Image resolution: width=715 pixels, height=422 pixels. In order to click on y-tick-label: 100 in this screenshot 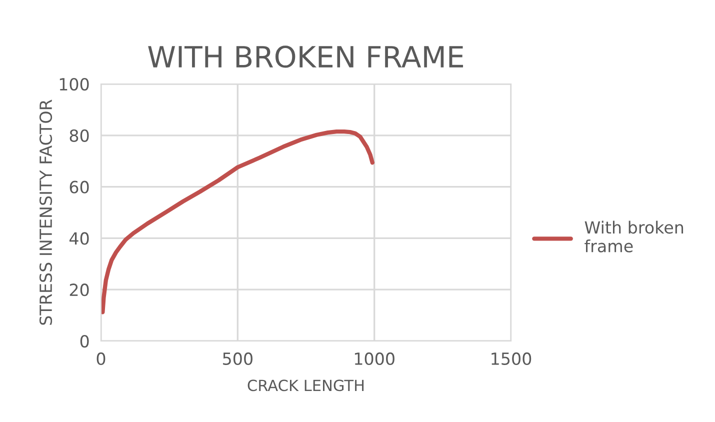, I will do `click(74, 84)`.